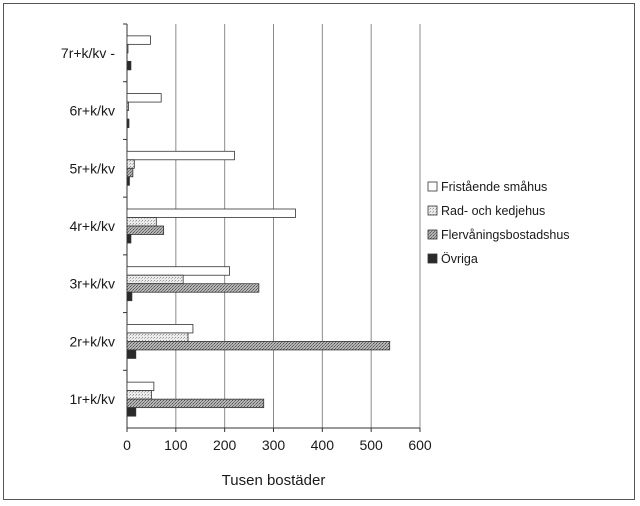 This screenshot has width=640, height=506. Describe the element at coordinates (323, 445) in the screenshot. I see `x-tick-label: 400` at that location.